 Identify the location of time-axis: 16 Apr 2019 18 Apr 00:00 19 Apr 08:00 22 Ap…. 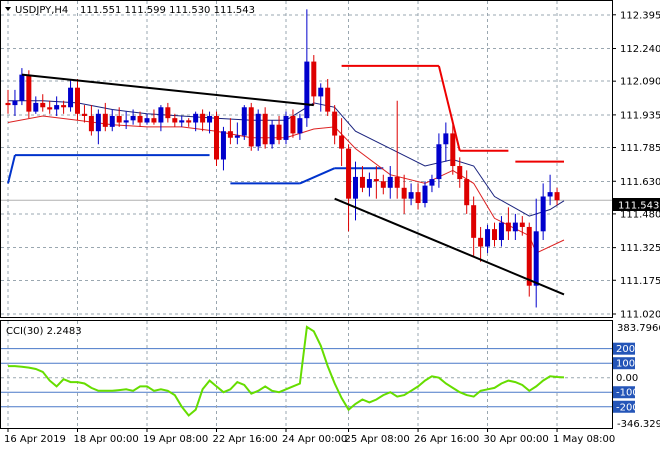
(309, 436).